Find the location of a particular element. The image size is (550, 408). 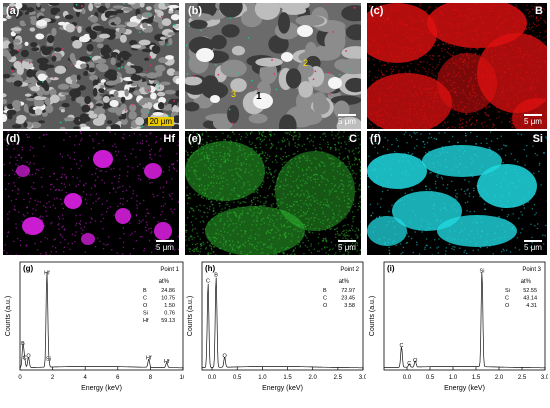

panel-label: (i) is located at coordinates (391, 268).